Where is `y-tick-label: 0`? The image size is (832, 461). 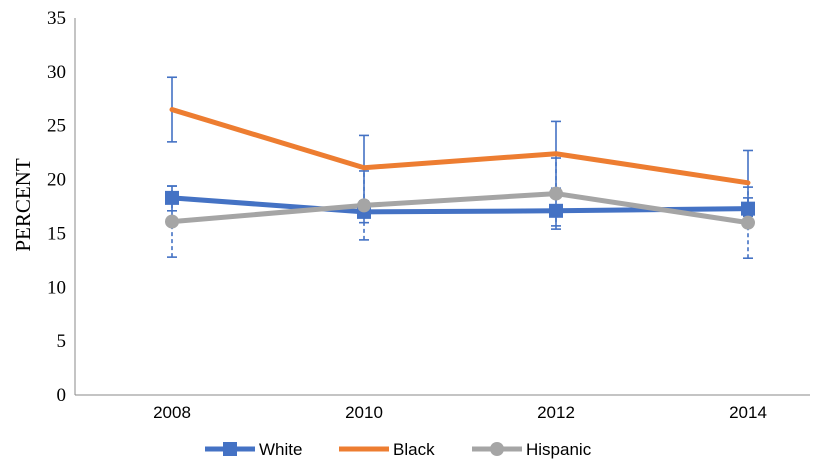 y-tick-label: 0 is located at coordinates (62, 395).